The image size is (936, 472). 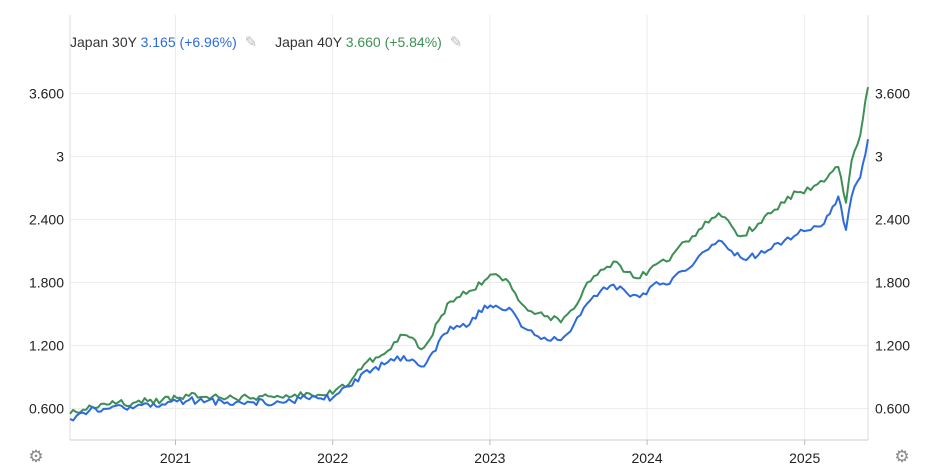 What do you see at coordinates (208, 42) in the screenshot?
I see `legend-series-change: (+6.96%)` at bounding box center [208, 42].